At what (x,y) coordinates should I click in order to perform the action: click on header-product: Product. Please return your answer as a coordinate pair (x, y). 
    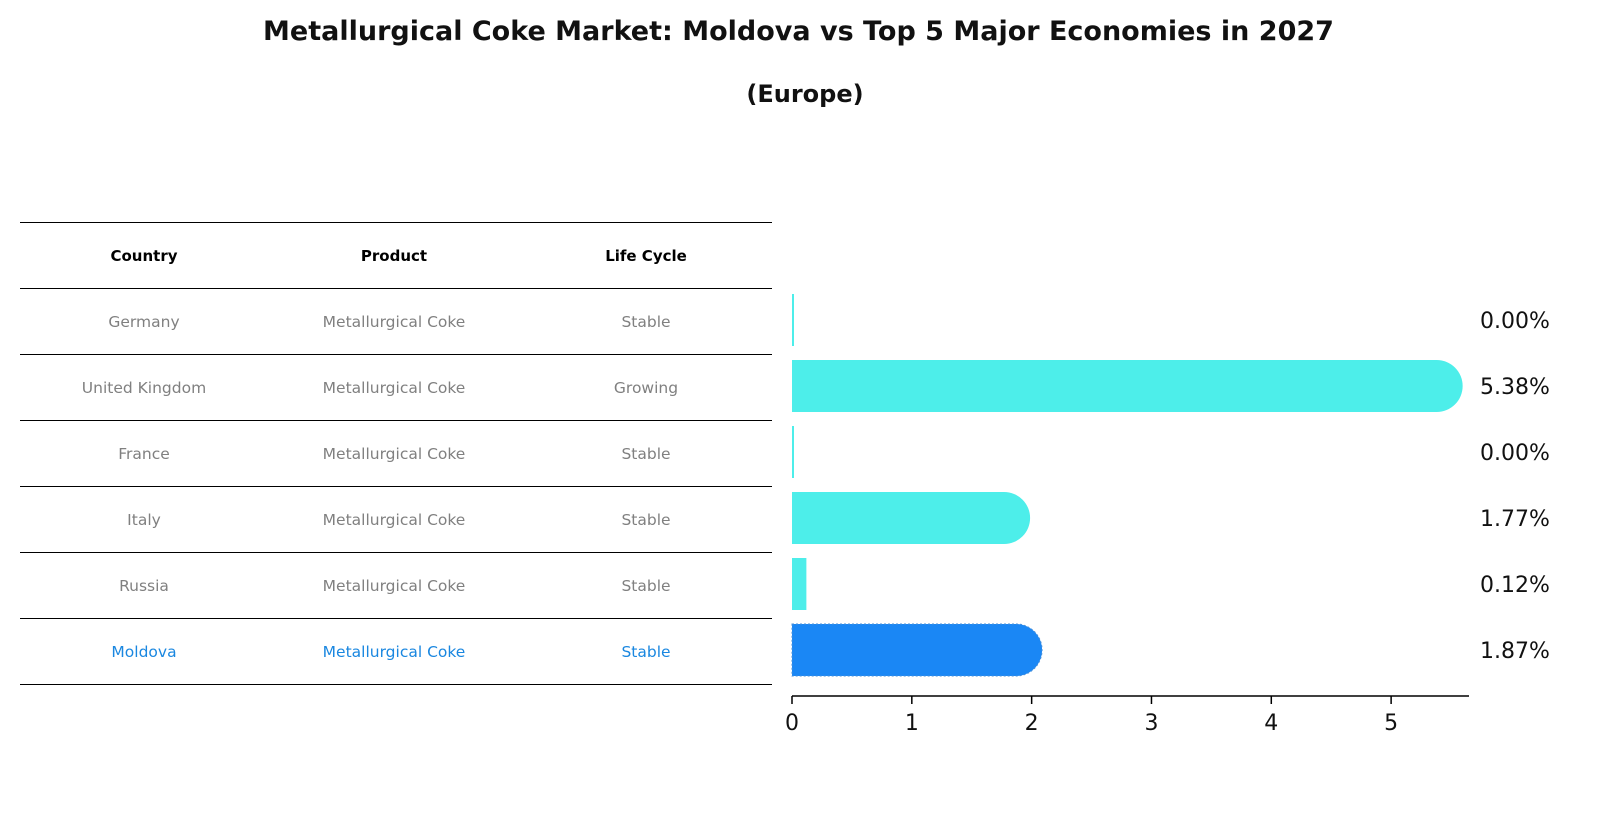
    Looking at the image, I should click on (394, 255).